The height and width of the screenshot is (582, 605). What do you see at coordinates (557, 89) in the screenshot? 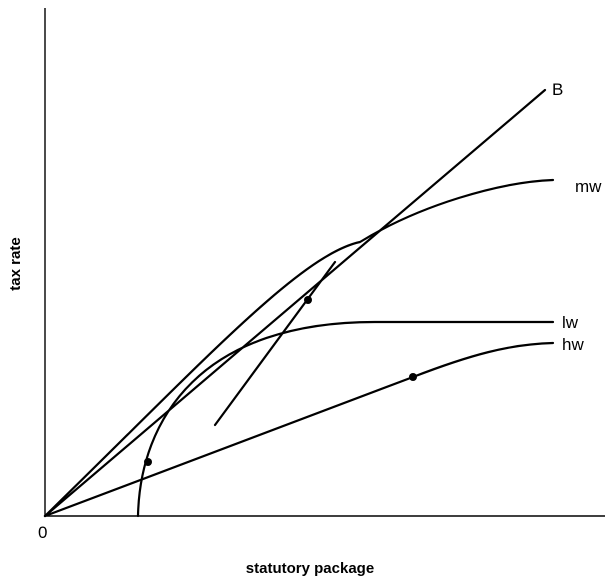
I see `label-b: B` at bounding box center [557, 89].